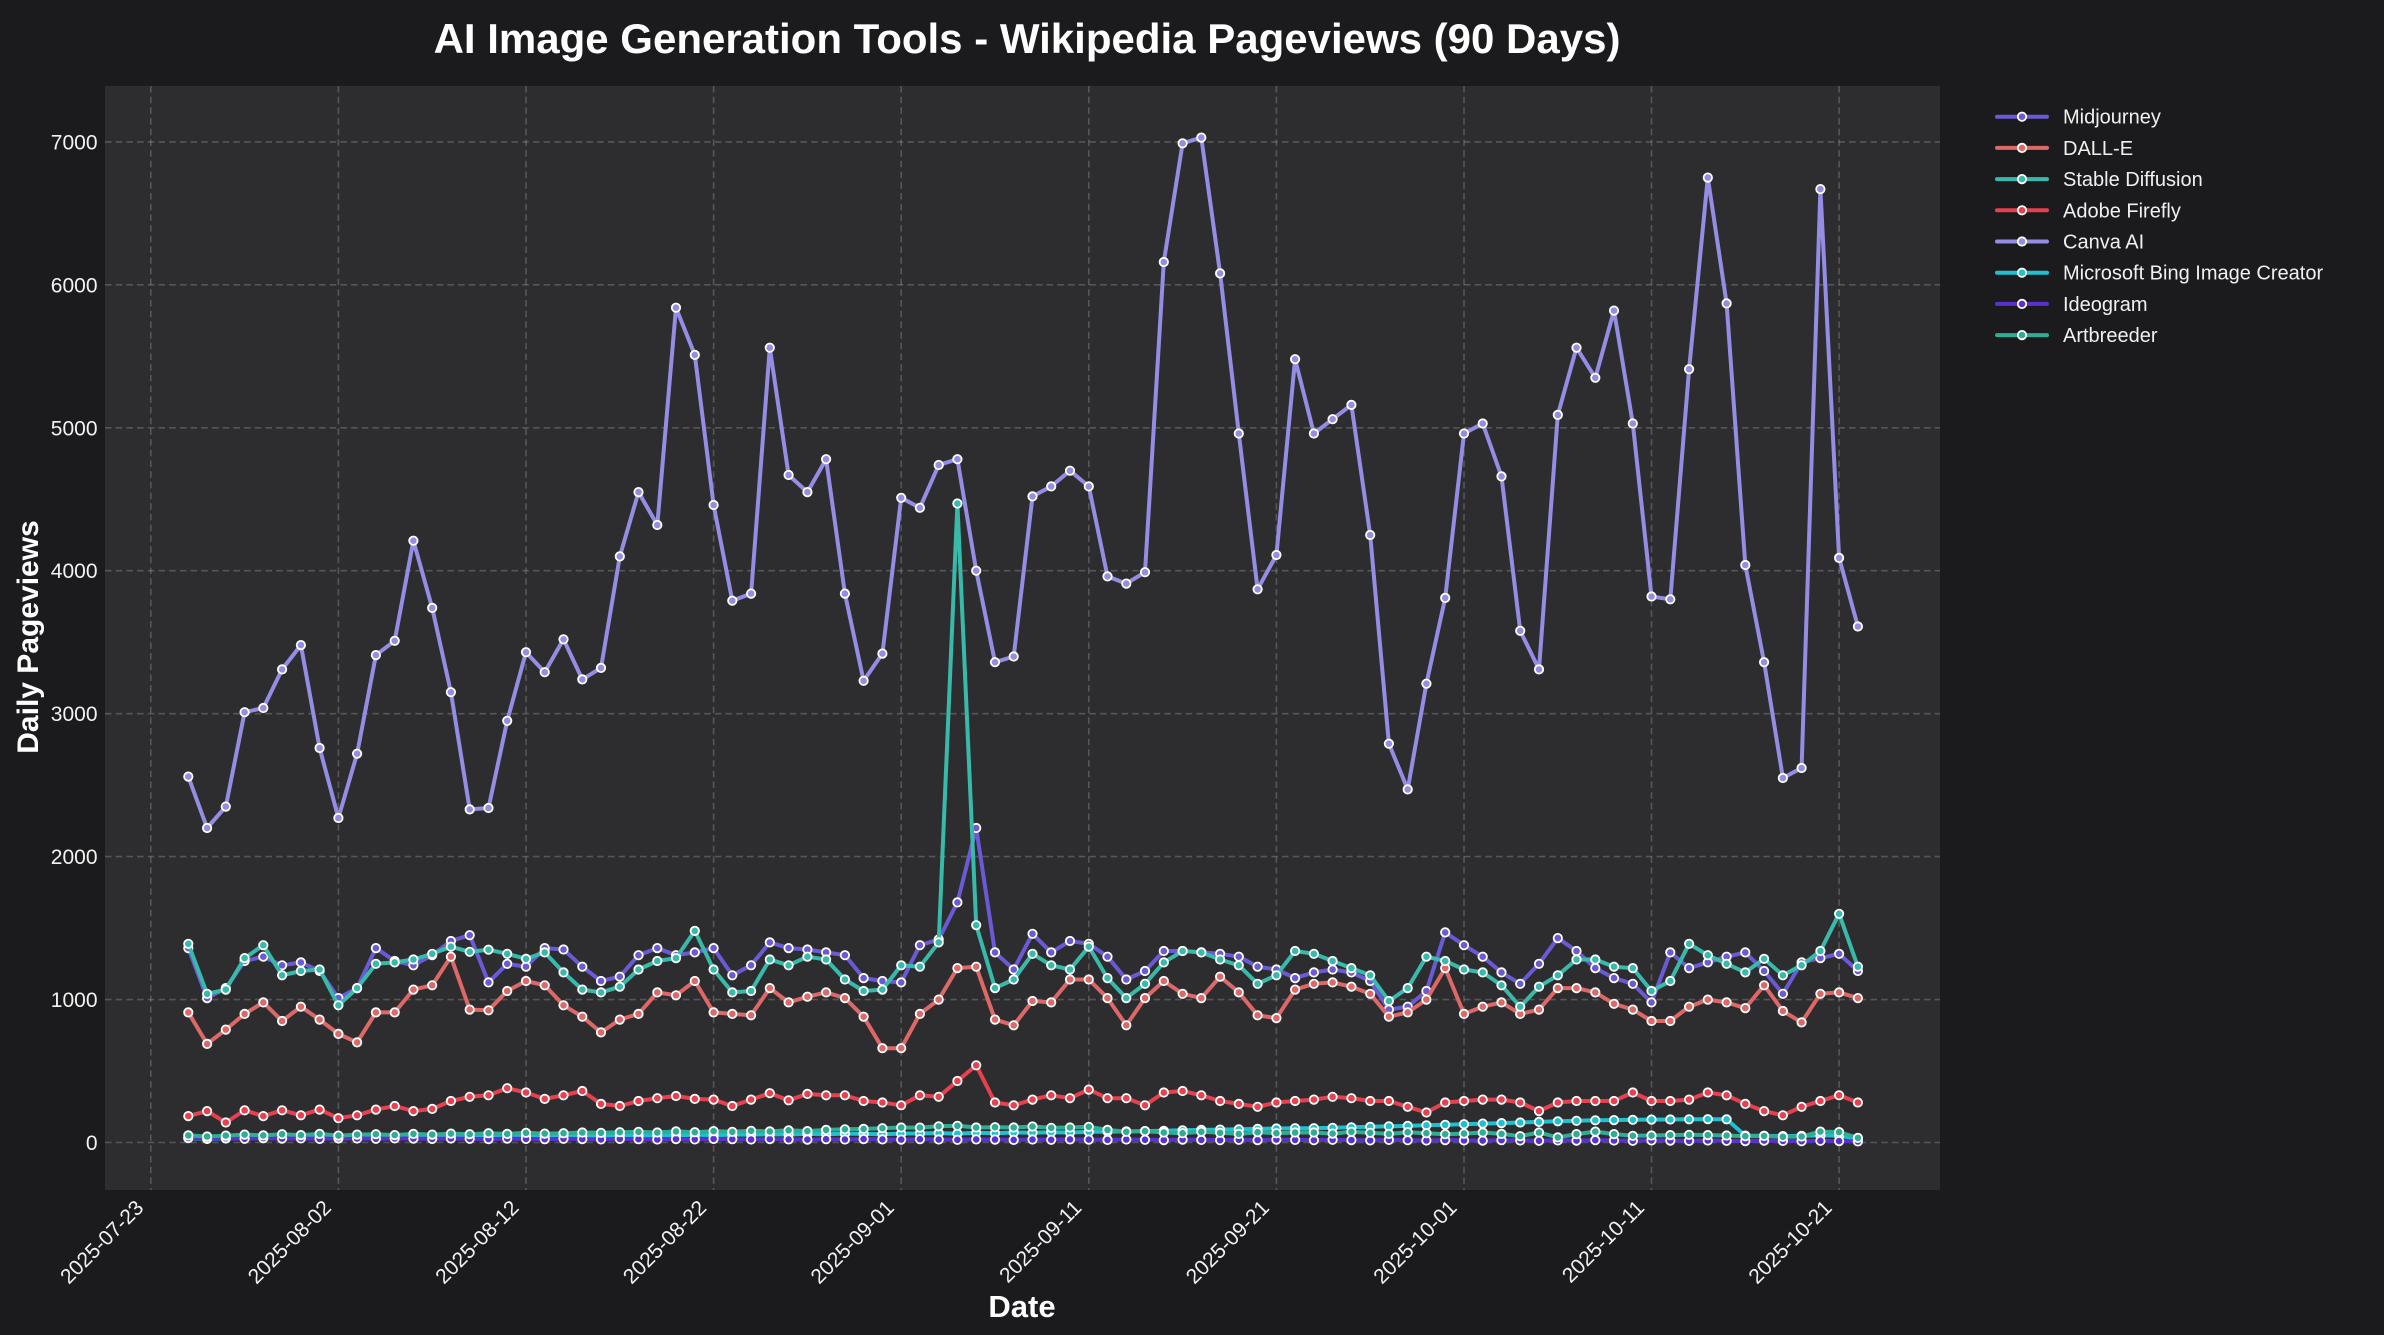 This screenshot has height=1335, width=2384. What do you see at coordinates (1021, 1306) in the screenshot?
I see `svg-text: Date` at bounding box center [1021, 1306].